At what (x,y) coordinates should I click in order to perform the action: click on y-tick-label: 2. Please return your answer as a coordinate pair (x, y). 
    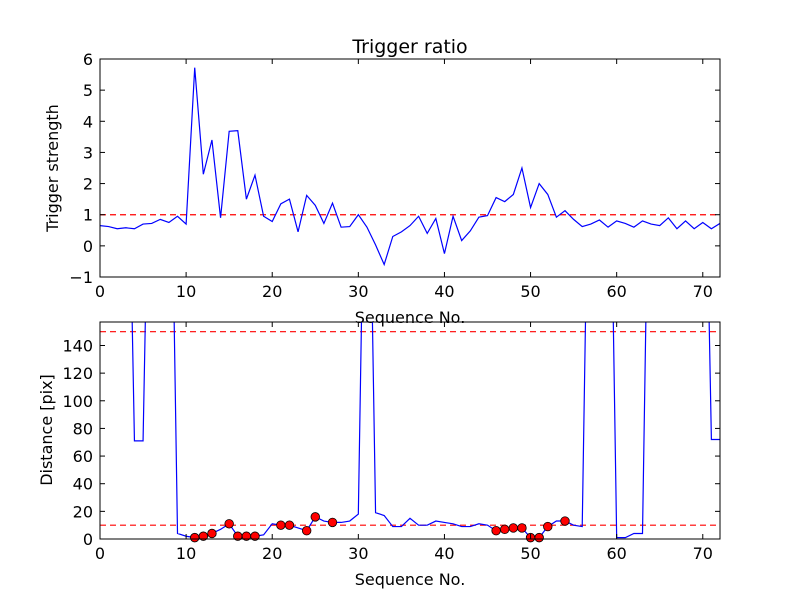
    Looking at the image, I should click on (88, 184).